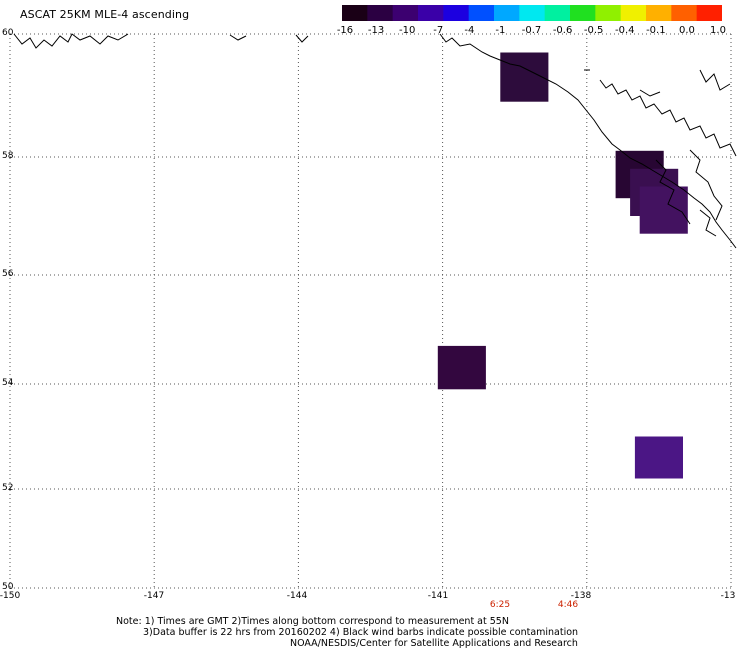  What do you see at coordinates (718, 30) in the screenshot?
I see `colorbar-label: 1.0` at bounding box center [718, 30].